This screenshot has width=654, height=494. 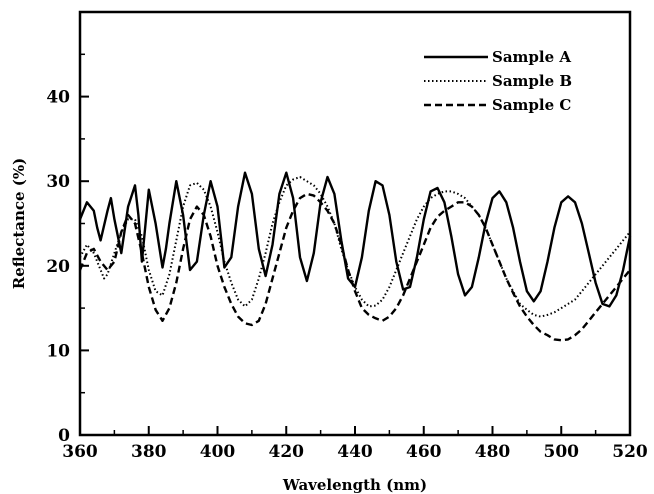 I want to click on legend-label: Sample C, so click(x=531, y=105).